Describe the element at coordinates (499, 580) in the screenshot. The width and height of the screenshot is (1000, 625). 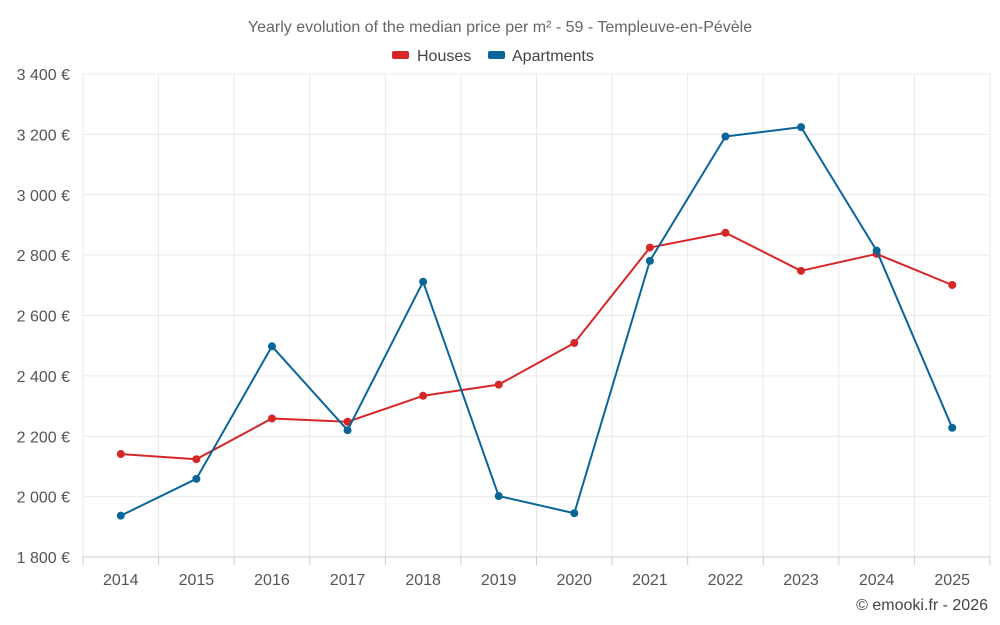
I see `x-tick-label: 2019` at that location.